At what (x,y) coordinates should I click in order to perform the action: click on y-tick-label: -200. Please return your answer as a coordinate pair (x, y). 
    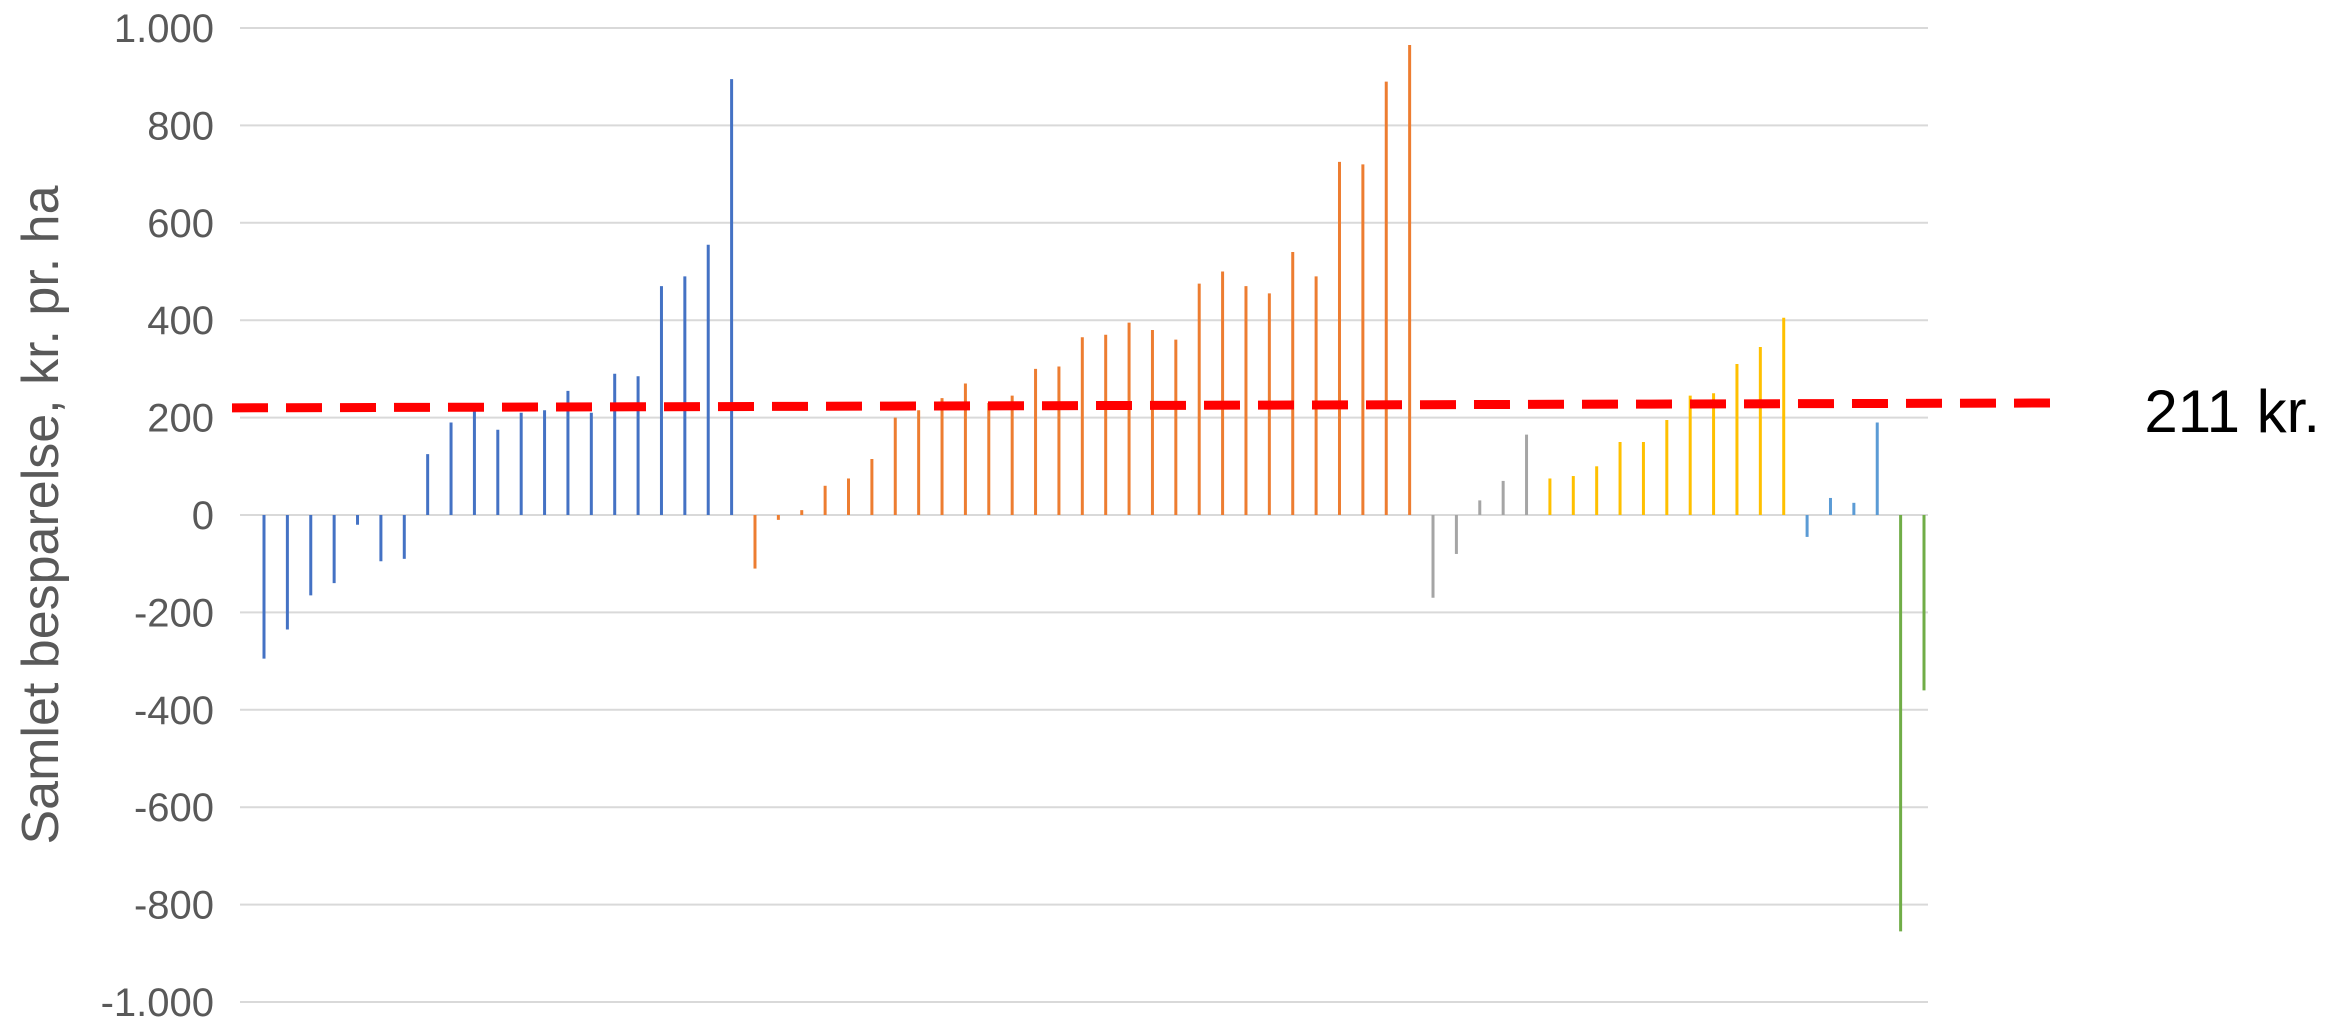
    Looking at the image, I should click on (174, 613).